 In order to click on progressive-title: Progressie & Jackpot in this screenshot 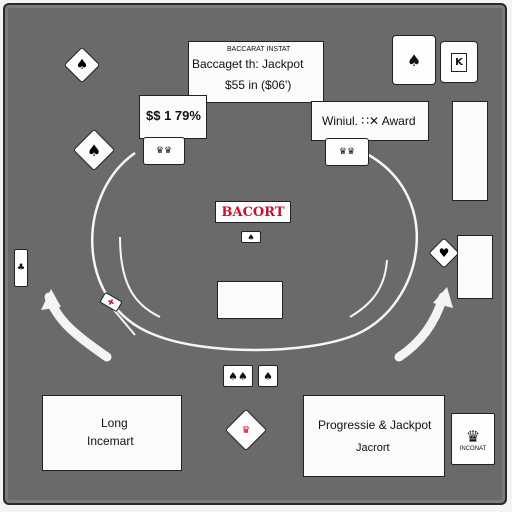, I will do `click(375, 425)`.